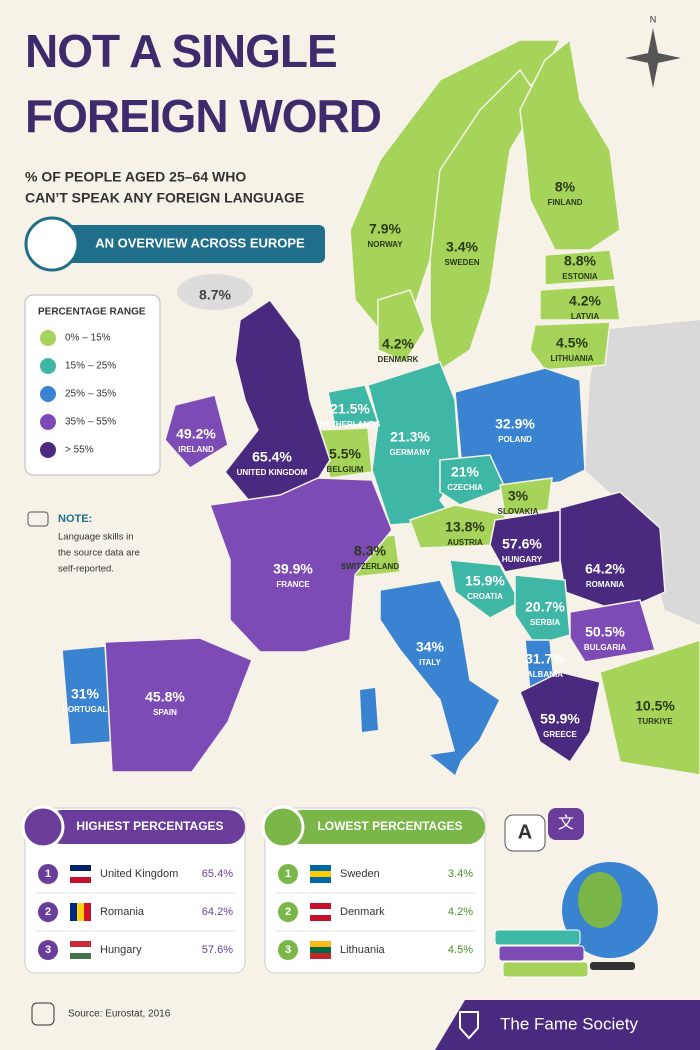 The width and height of the screenshot is (700, 1050). What do you see at coordinates (460, 950) in the screenshot?
I see `value: 4.5%` at bounding box center [460, 950].